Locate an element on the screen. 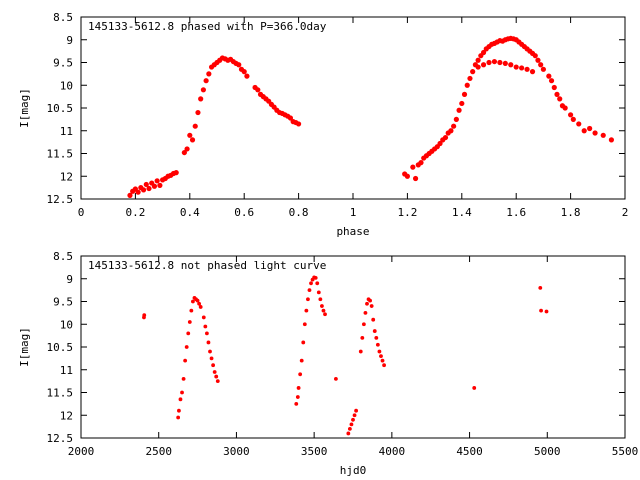 The image size is (640, 480). phased-x-tick-label: 0.6 is located at coordinates (244, 212).